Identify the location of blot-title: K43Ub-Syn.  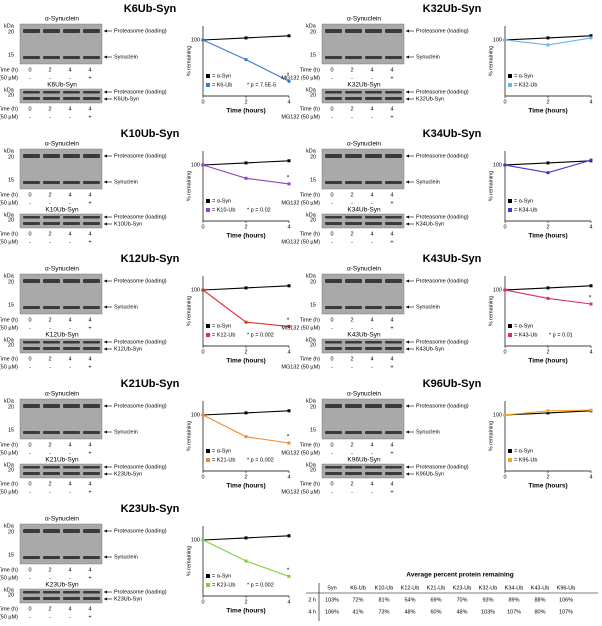
(364, 335).